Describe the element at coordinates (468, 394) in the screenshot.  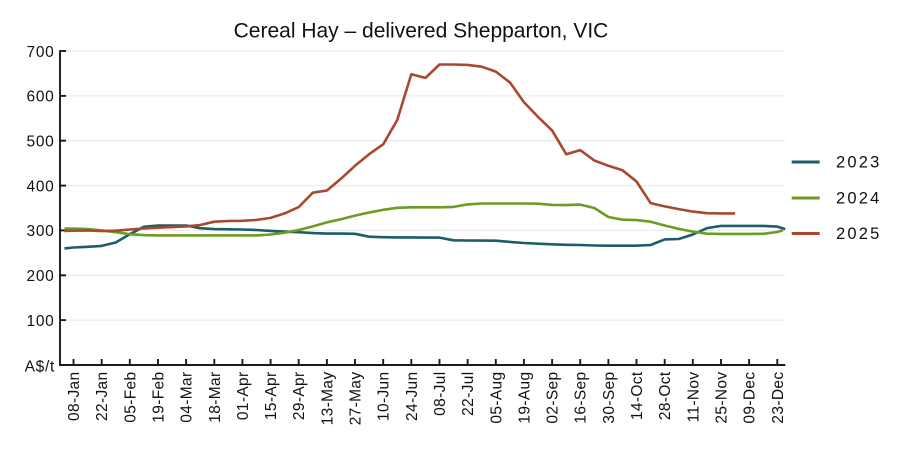
I see `svg-text: 22-Jul` at that location.